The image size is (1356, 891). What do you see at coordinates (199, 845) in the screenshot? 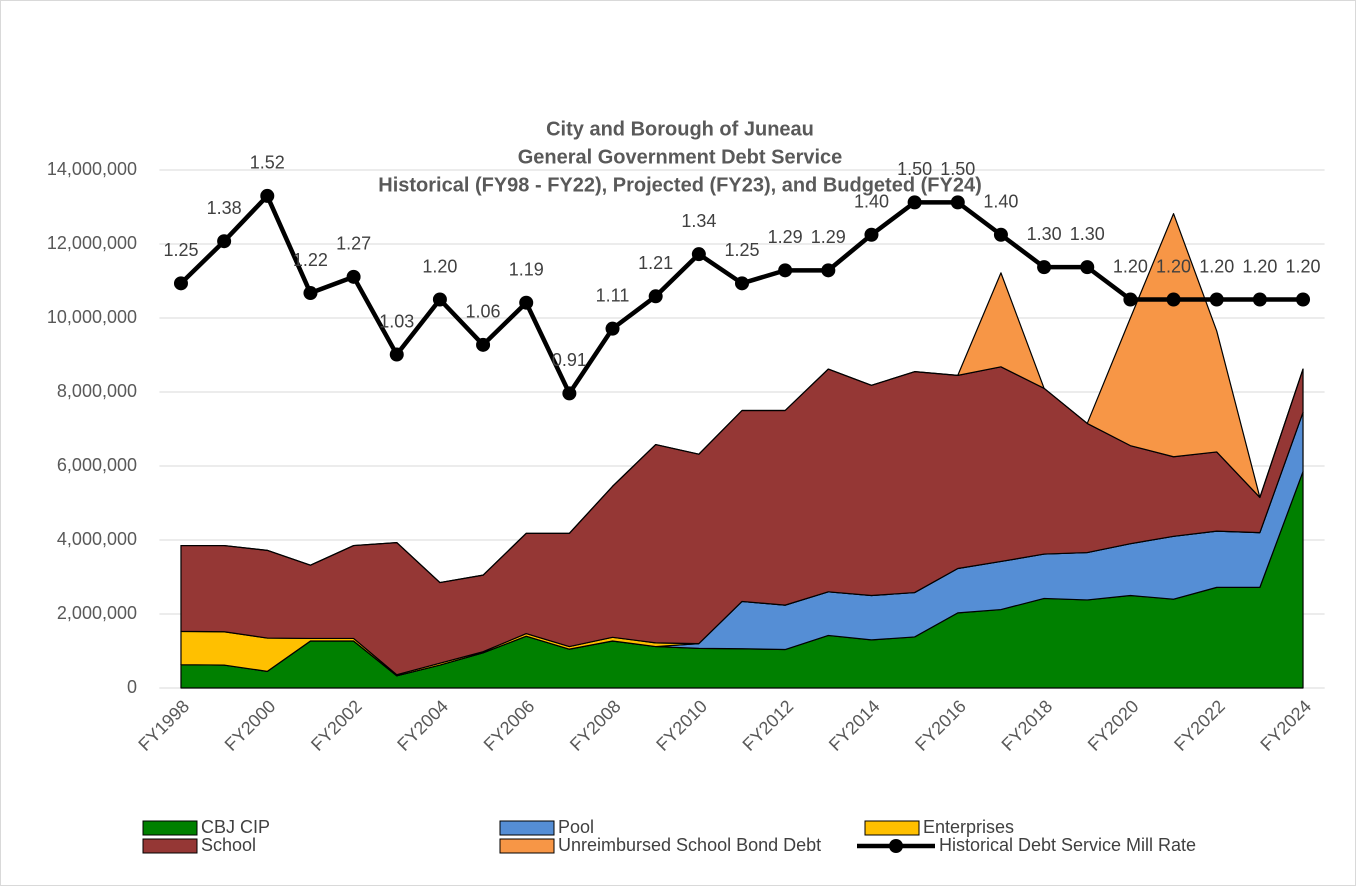
I see `legend-item: School` at bounding box center [199, 845].